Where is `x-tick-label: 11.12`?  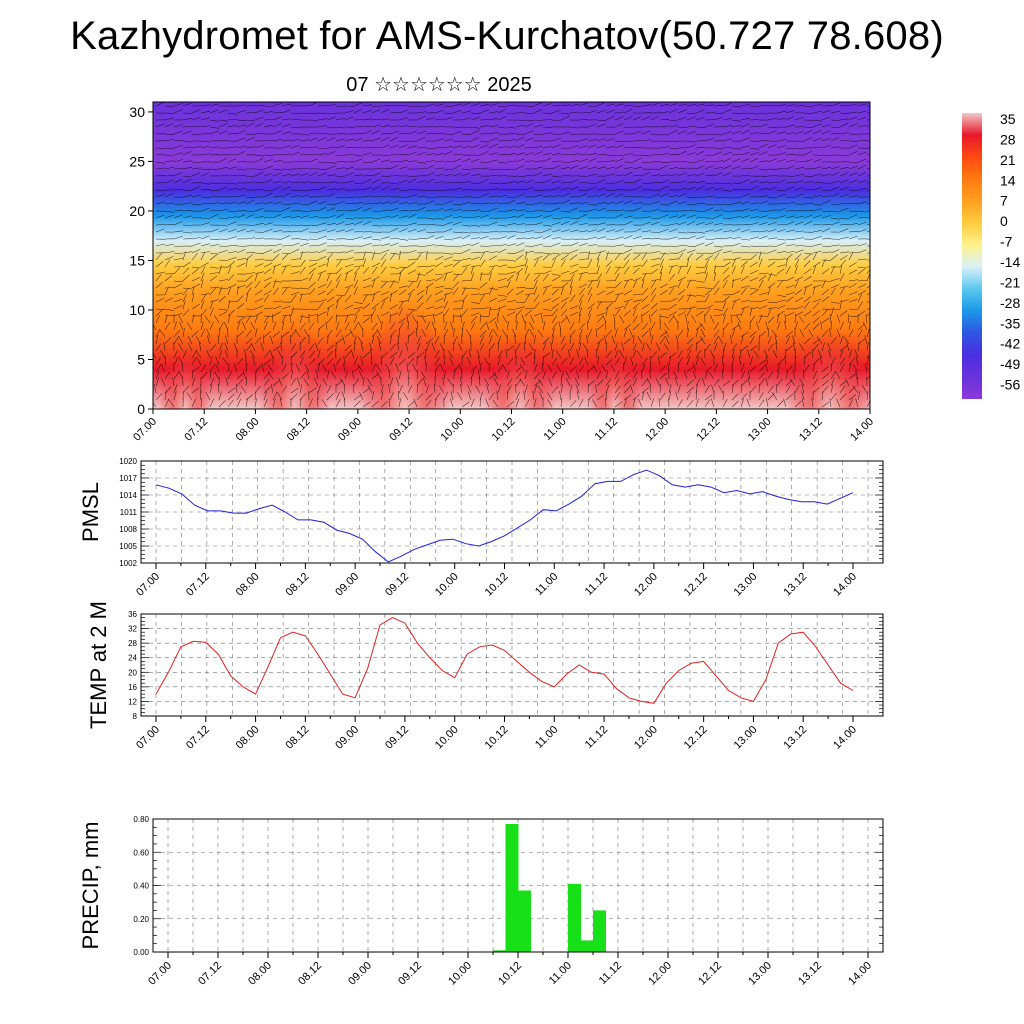 x-tick-label: 11.12 is located at coordinates (610, 973).